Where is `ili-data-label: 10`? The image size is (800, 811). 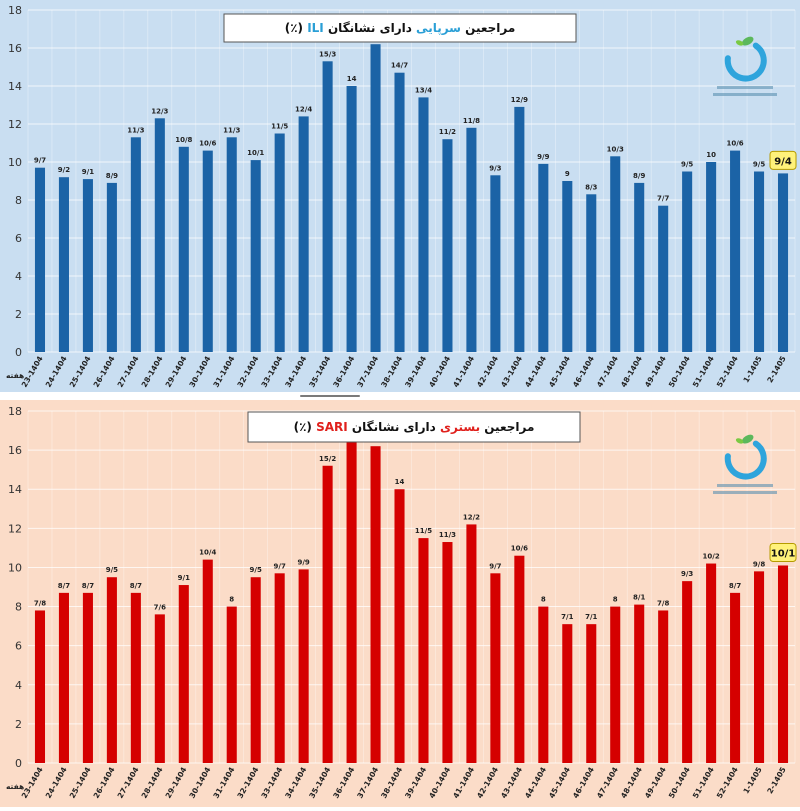
ili-data-label: 10 is located at coordinates (711, 155).